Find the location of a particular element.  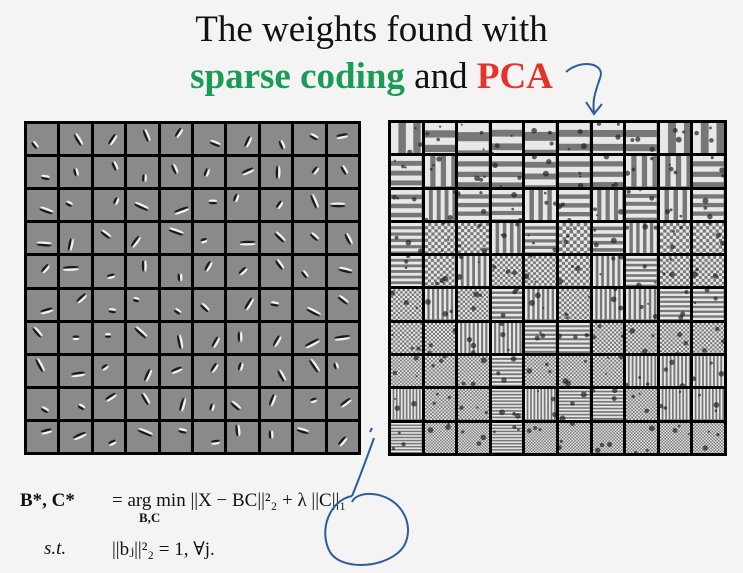

constraint-expression: ||bⱼ||²₂ = 1, ∀j. is located at coordinates (163, 549).